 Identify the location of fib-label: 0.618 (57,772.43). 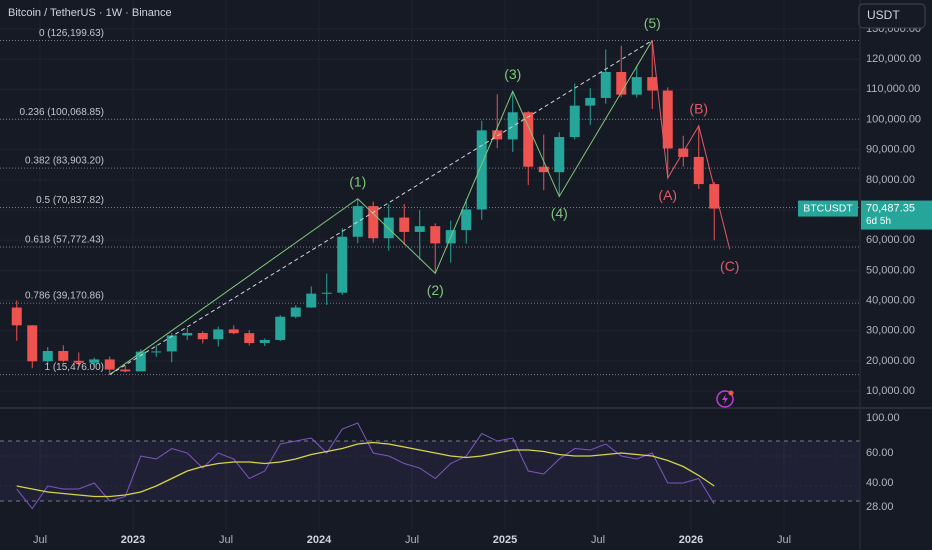
(64, 240).